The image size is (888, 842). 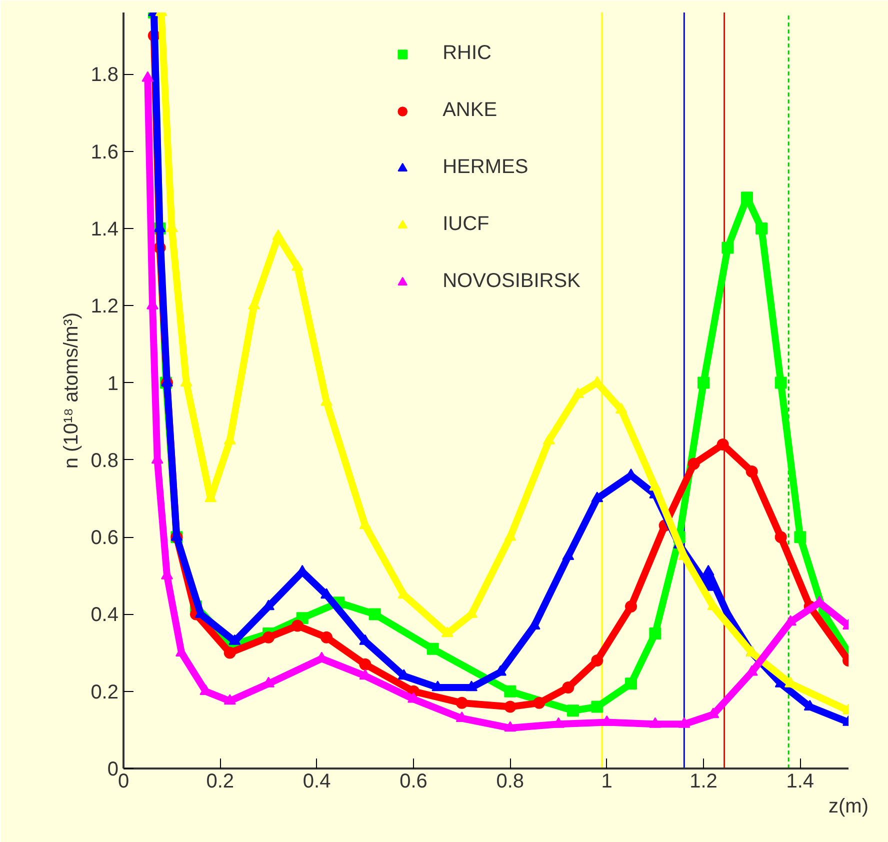 I want to click on x-tick-label: 0.4, so click(x=316, y=781).